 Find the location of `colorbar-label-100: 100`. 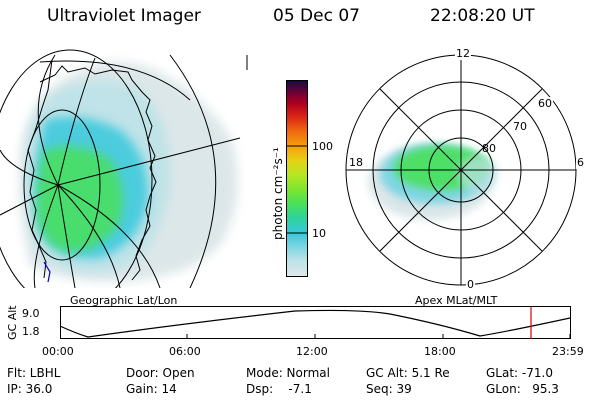

colorbar-label-100: 100 is located at coordinates (322, 146).